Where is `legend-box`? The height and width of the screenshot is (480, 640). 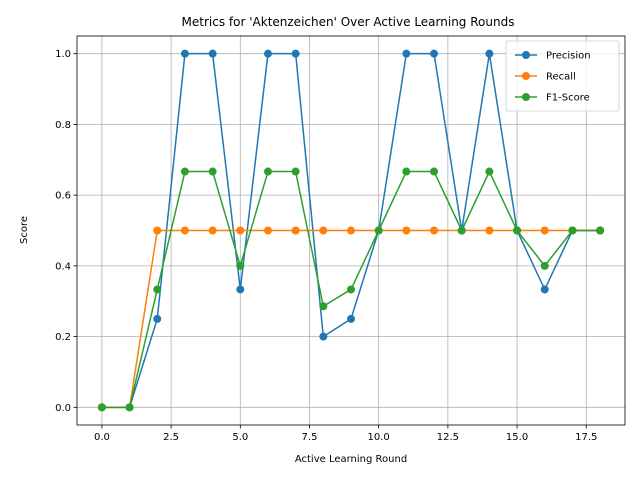 legend-box is located at coordinates (562, 76).